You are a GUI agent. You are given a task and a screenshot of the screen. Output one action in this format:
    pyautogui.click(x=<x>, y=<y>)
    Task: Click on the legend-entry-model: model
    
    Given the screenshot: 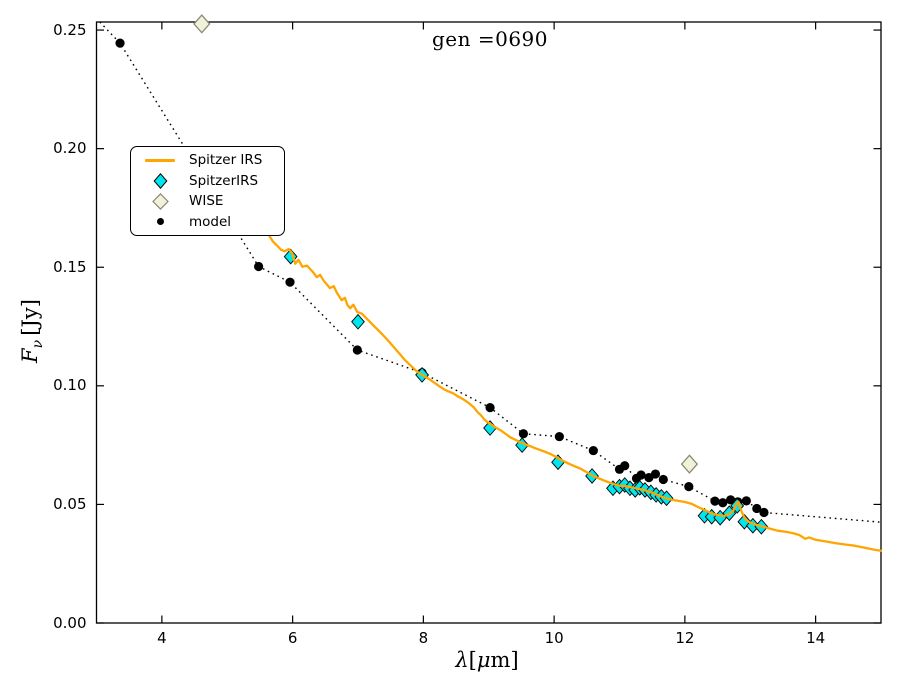 What is the action you would take?
    pyautogui.click(x=207, y=221)
    